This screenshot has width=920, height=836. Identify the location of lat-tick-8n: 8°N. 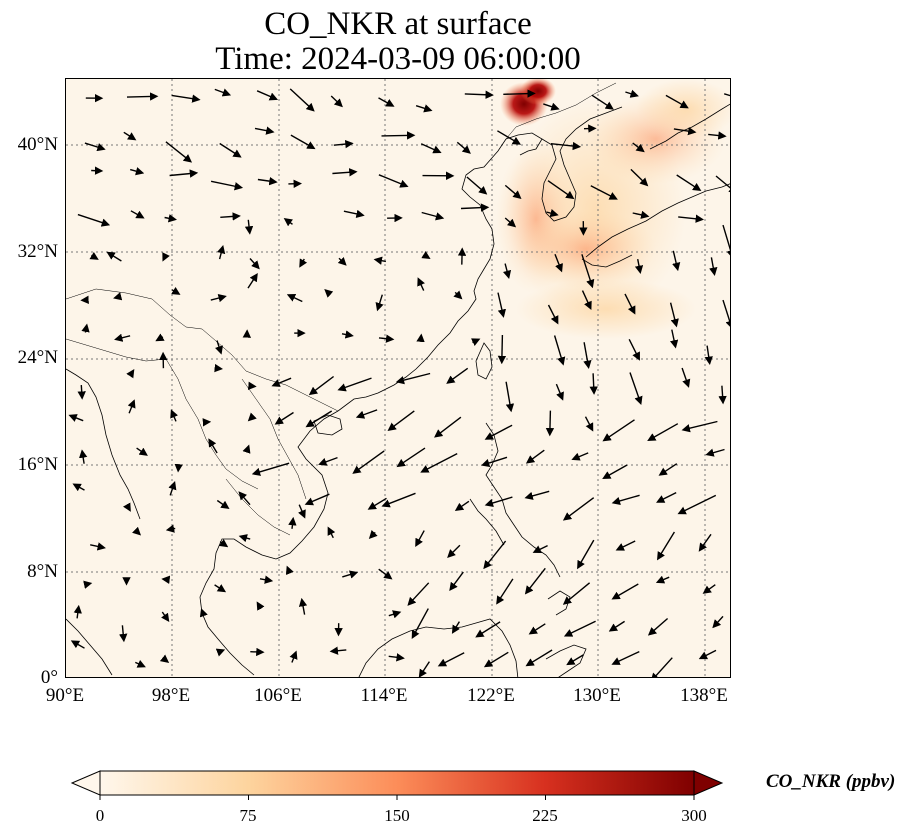
(42, 571).